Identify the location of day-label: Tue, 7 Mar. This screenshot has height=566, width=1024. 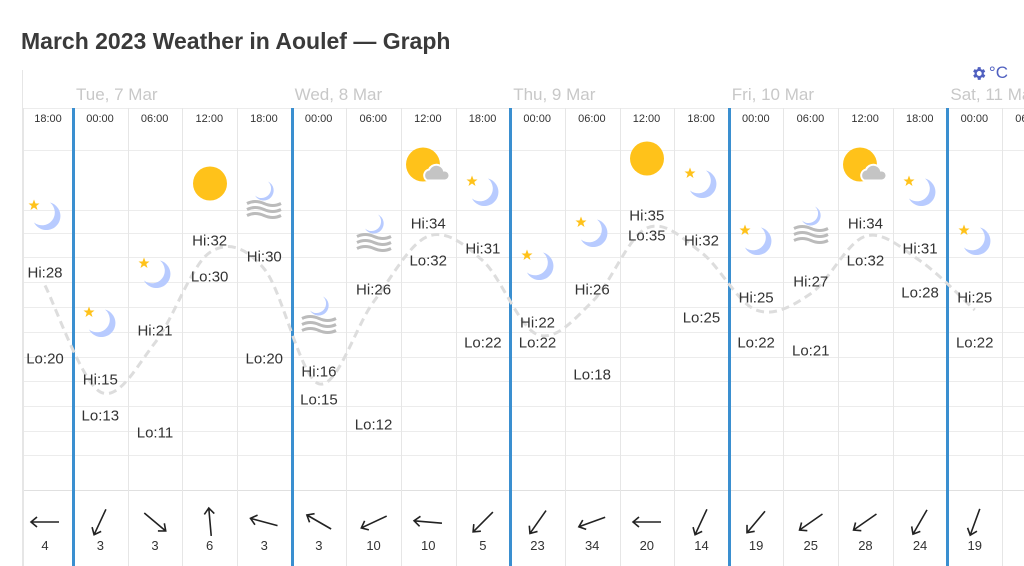
(117, 94).